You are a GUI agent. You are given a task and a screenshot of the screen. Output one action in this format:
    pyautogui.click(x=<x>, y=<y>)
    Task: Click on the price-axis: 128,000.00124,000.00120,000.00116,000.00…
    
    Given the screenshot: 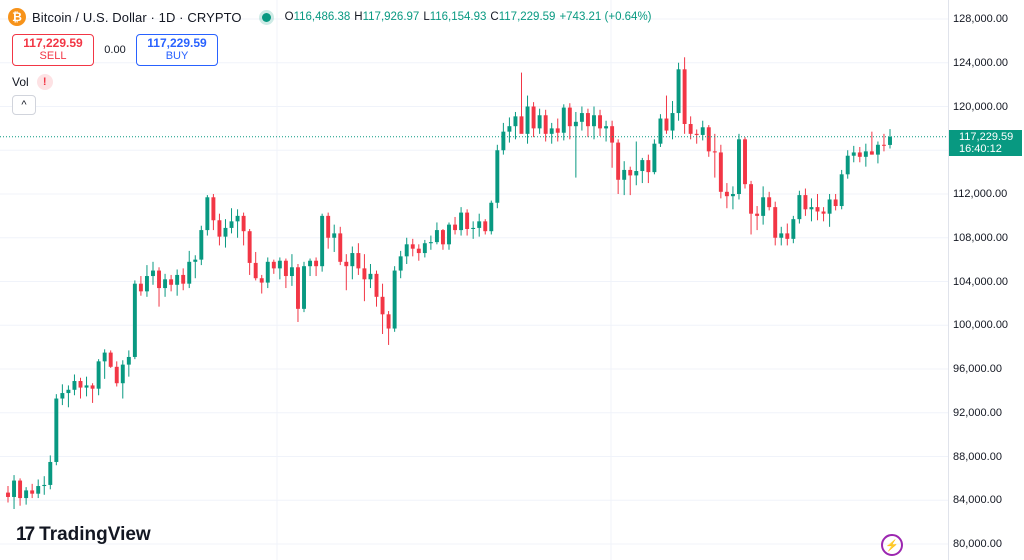 What is the action you would take?
    pyautogui.click(x=986, y=280)
    